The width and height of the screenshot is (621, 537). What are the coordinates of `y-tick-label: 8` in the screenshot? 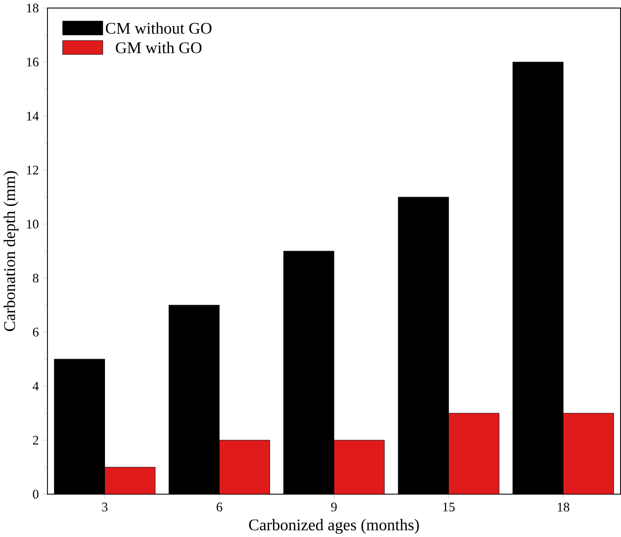 It's located at (35, 278).